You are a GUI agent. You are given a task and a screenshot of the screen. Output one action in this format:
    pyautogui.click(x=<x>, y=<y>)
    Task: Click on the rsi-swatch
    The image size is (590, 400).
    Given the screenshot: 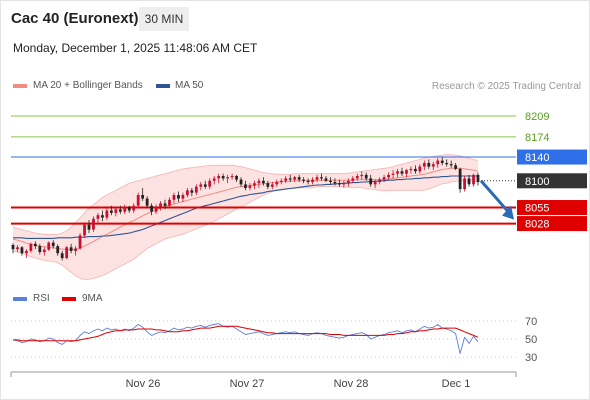 What is the action you would take?
    pyautogui.click(x=20, y=299)
    